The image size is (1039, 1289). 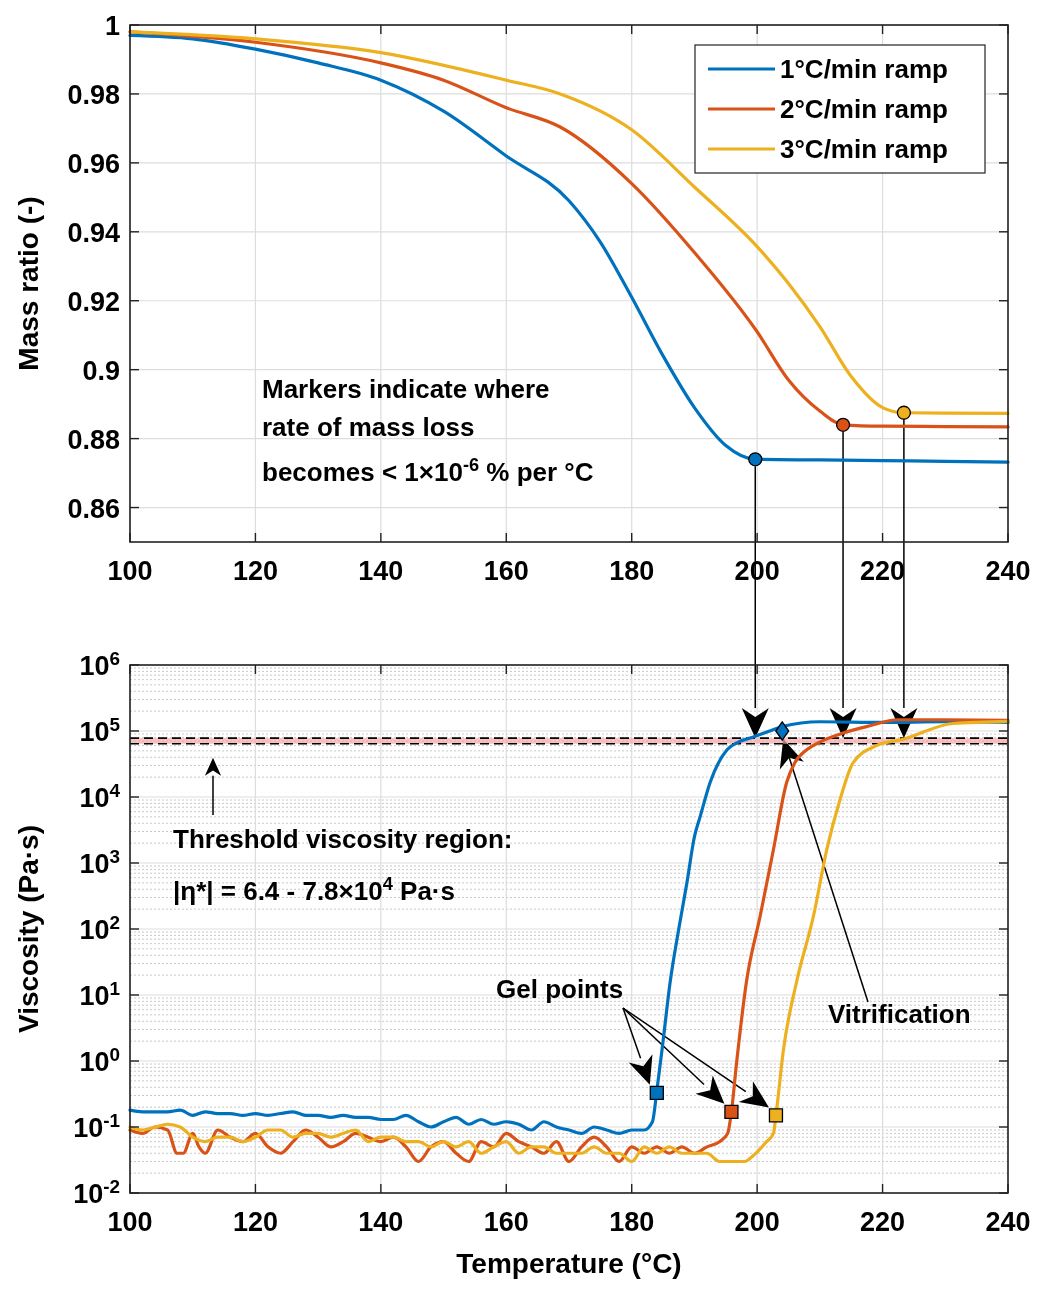 What do you see at coordinates (99, 862) in the screenshot?
I see `y-tick-label: 10$^{3}$` at bounding box center [99, 862].